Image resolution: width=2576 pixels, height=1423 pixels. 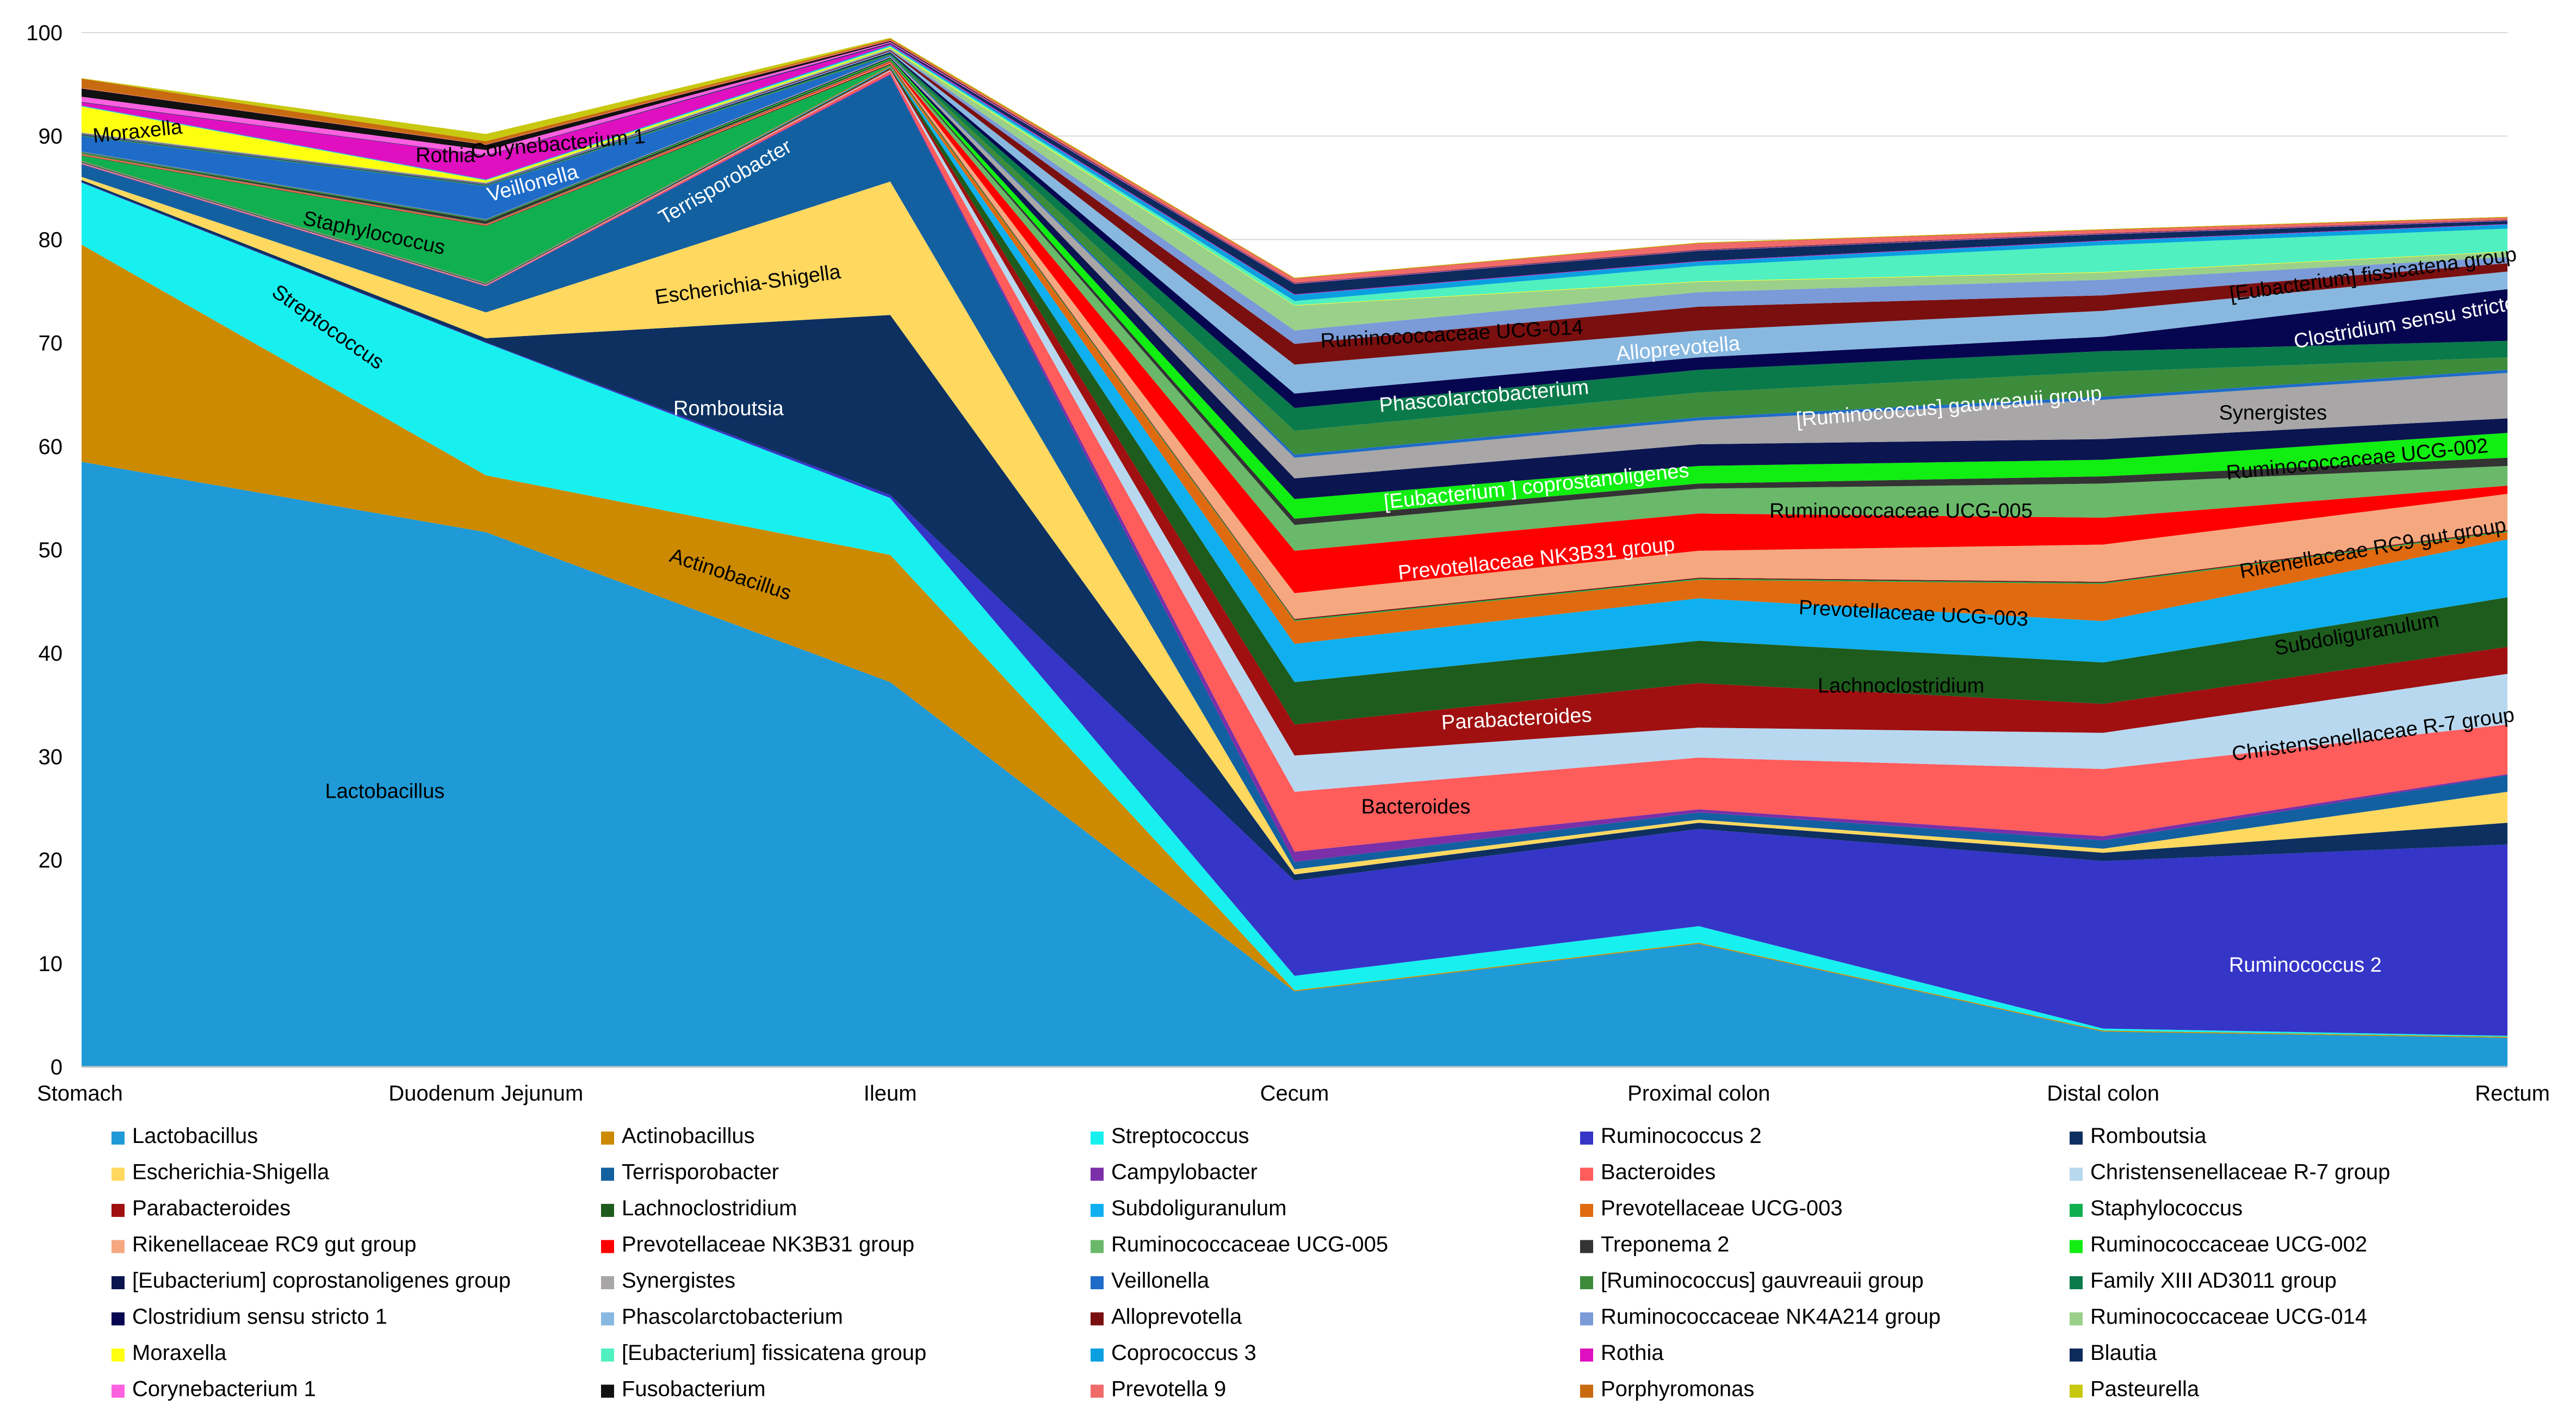 I want to click on legend-item-phascolarctobacterium: Phascolarctobacterium, so click(x=722, y=1317).